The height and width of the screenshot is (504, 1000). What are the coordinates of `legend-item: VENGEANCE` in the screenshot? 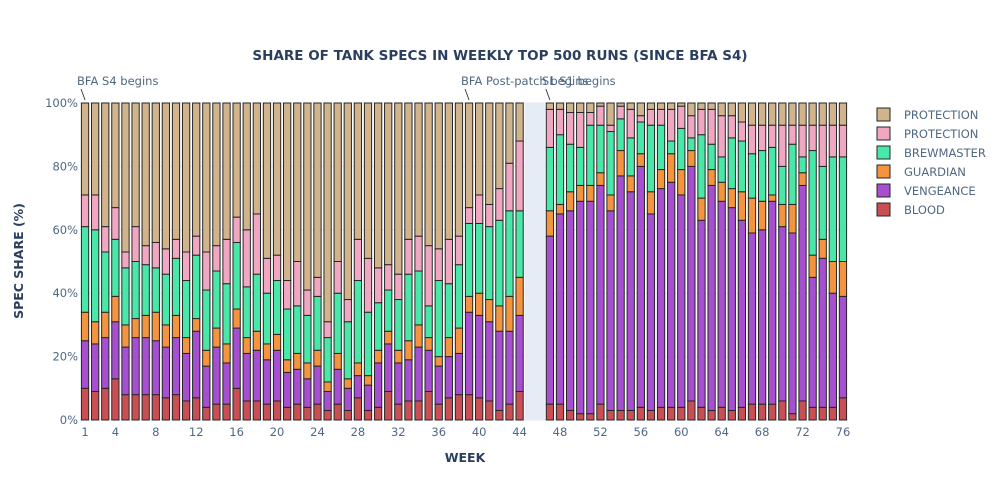 It's located at (926, 190).